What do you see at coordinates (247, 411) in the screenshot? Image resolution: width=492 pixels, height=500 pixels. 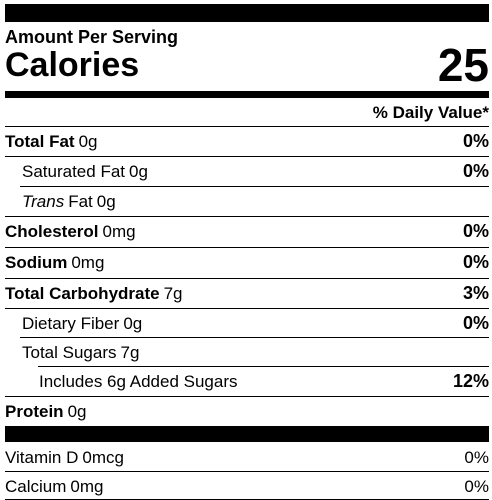 I see `nutrient-row: Protein 0g` at bounding box center [247, 411].